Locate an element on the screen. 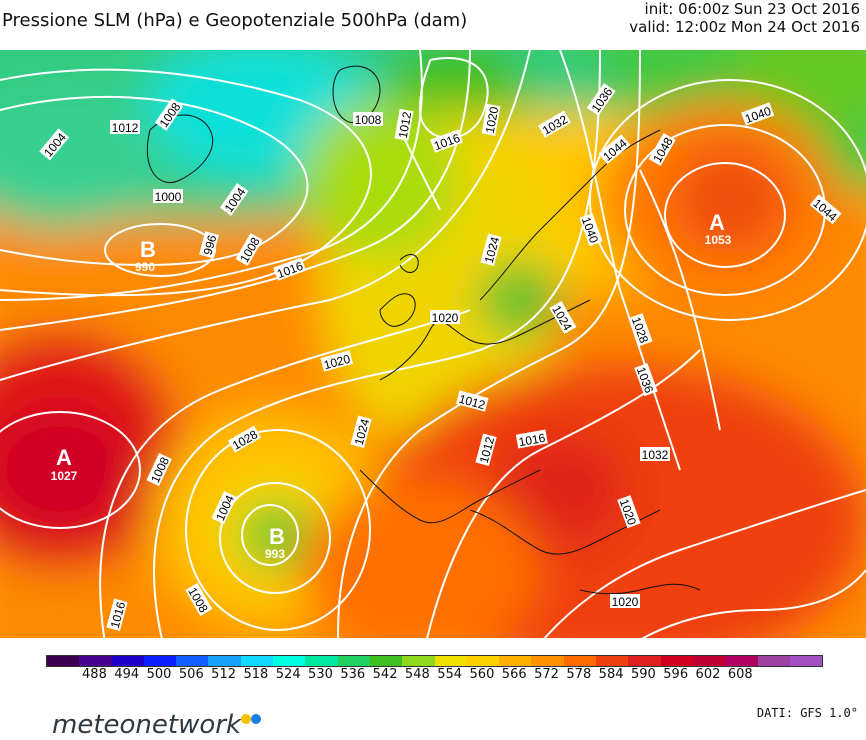  isobar-label: 1000 is located at coordinates (168, 197).